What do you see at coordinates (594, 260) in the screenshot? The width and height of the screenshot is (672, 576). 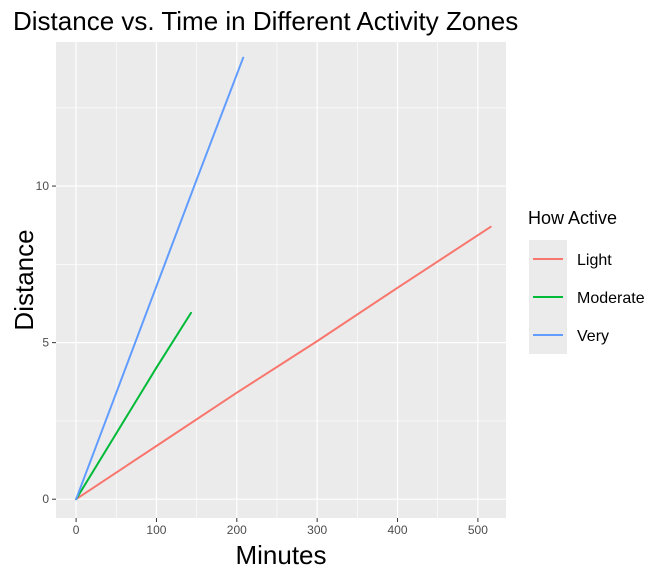 I see `legend-label-light: Light` at bounding box center [594, 260].